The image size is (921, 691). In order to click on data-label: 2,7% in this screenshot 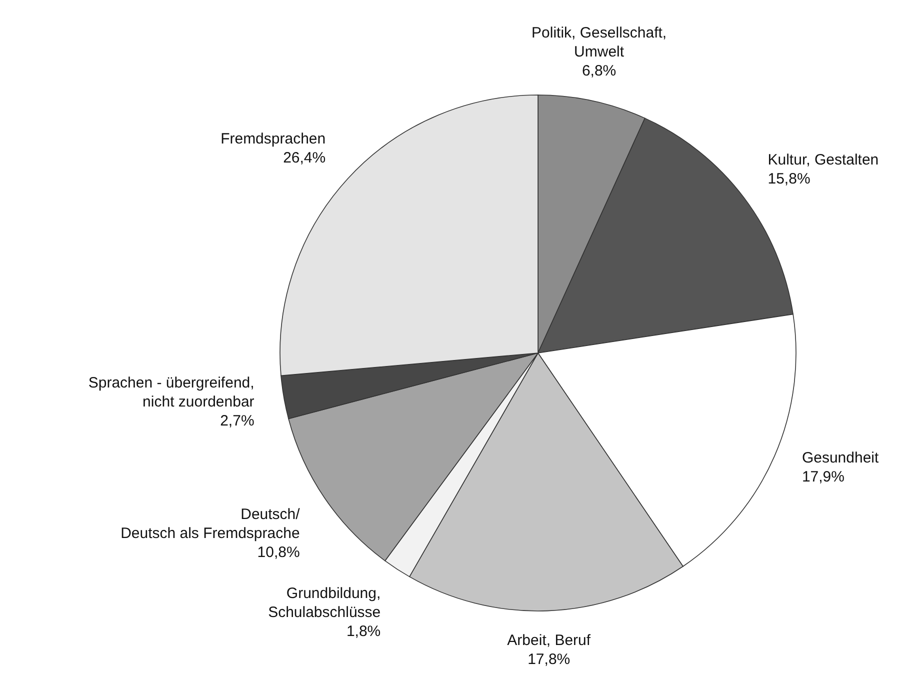, I will do `click(237, 421)`.